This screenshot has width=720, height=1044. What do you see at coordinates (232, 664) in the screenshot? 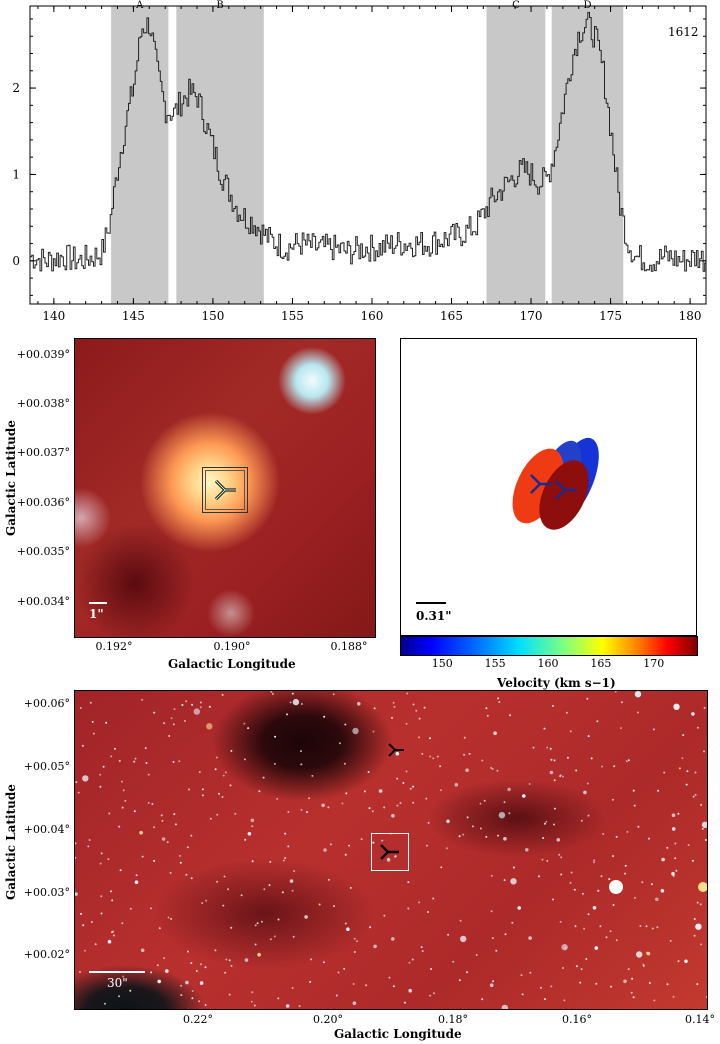
I see `zoom-x-axis-label: Galactic Longitude` at bounding box center [232, 664].